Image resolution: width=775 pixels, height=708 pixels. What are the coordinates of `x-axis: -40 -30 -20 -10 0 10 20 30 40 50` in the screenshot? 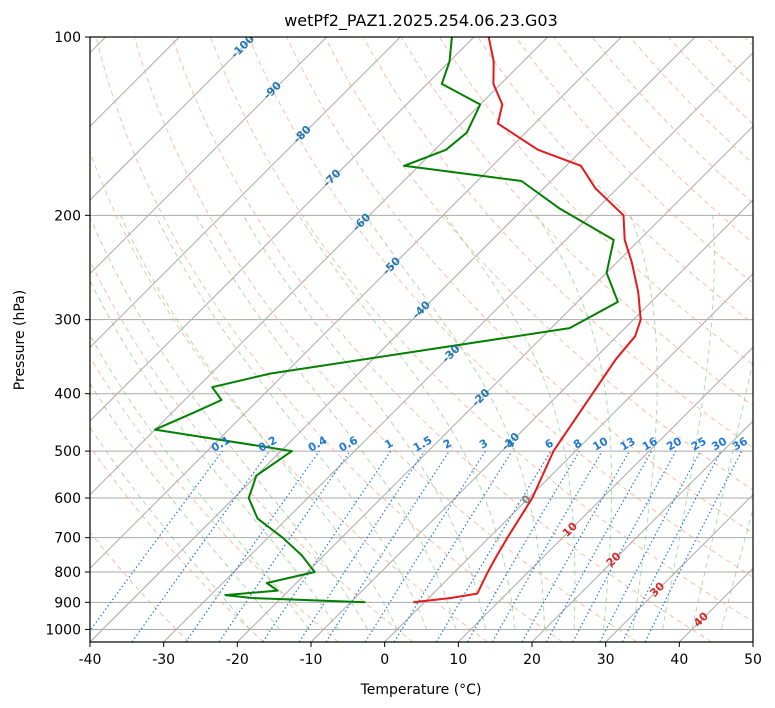 It's located at (420, 655).